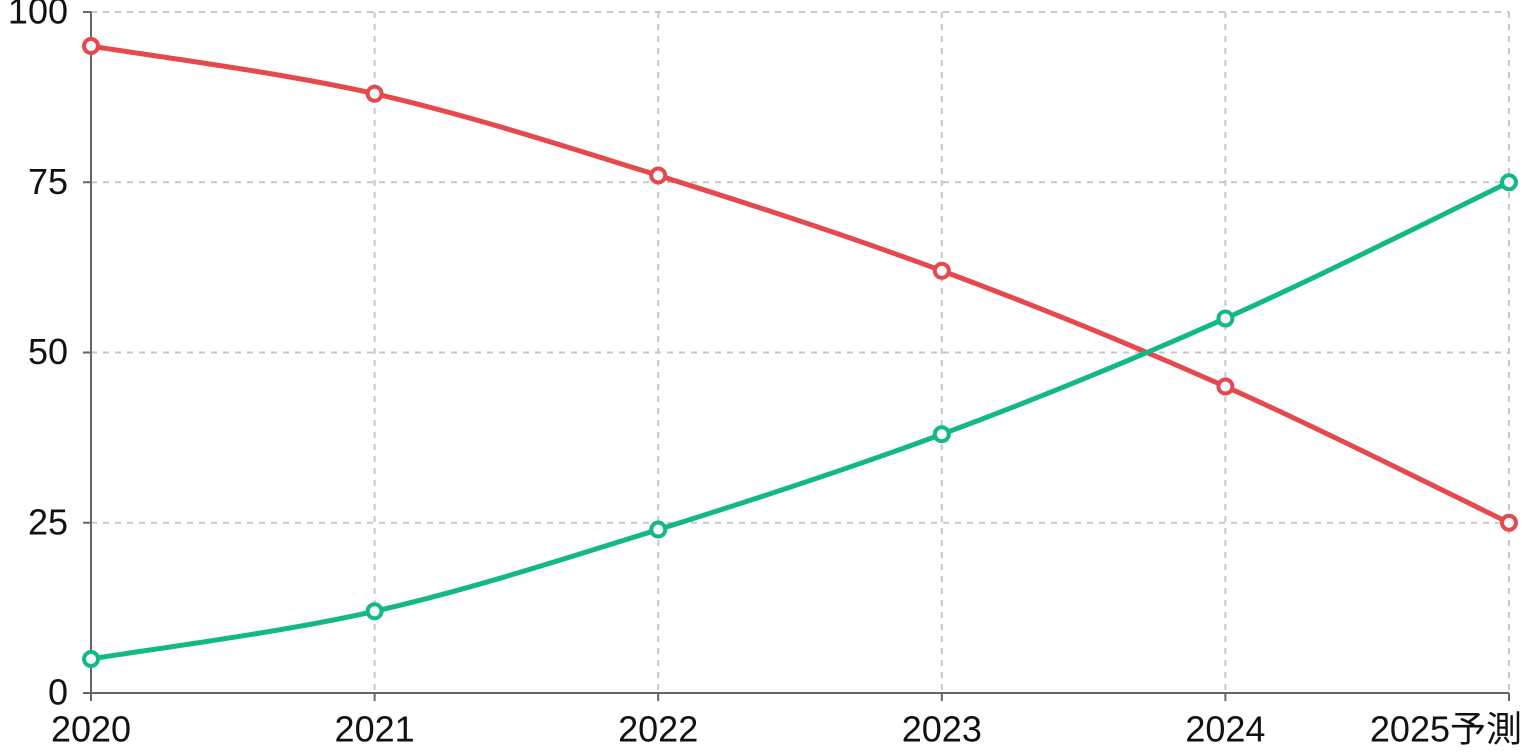  What do you see at coordinates (48, 521) in the screenshot?
I see `y-tick-label: 25` at bounding box center [48, 521].